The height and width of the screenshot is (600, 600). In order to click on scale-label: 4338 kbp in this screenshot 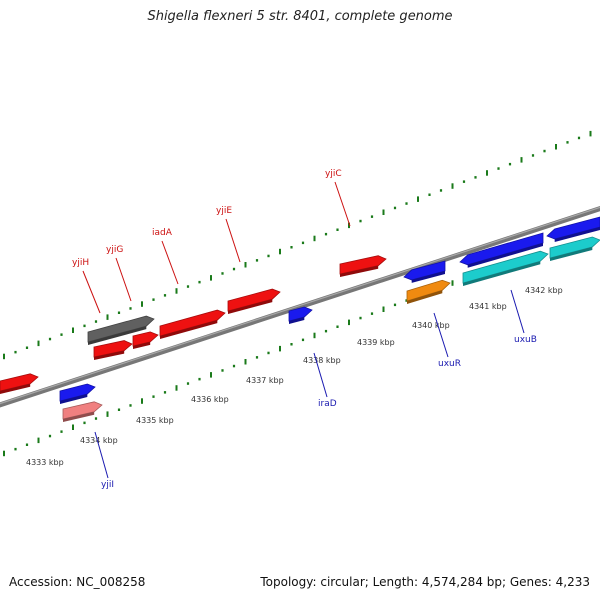, I will do `click(322, 360)`.